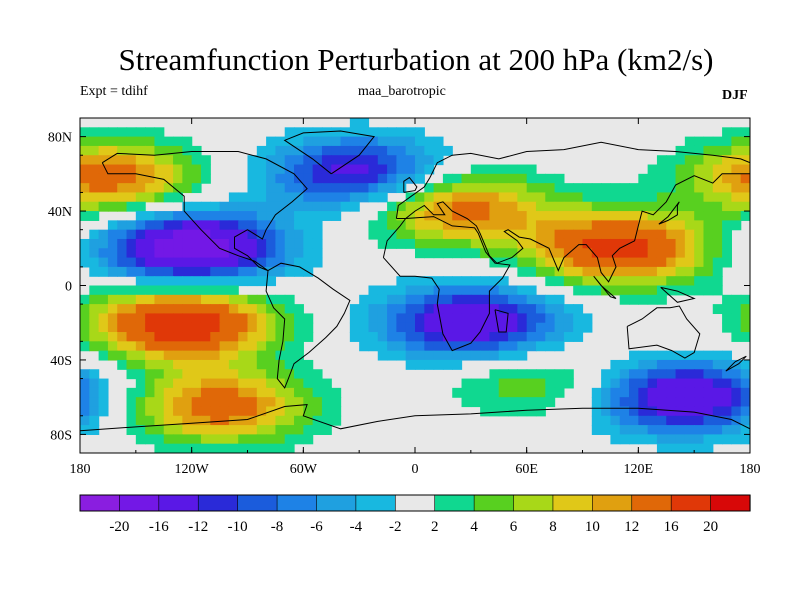 The height and width of the screenshot is (600, 800). I want to click on lon-tick-label: 60E, so click(526, 469).